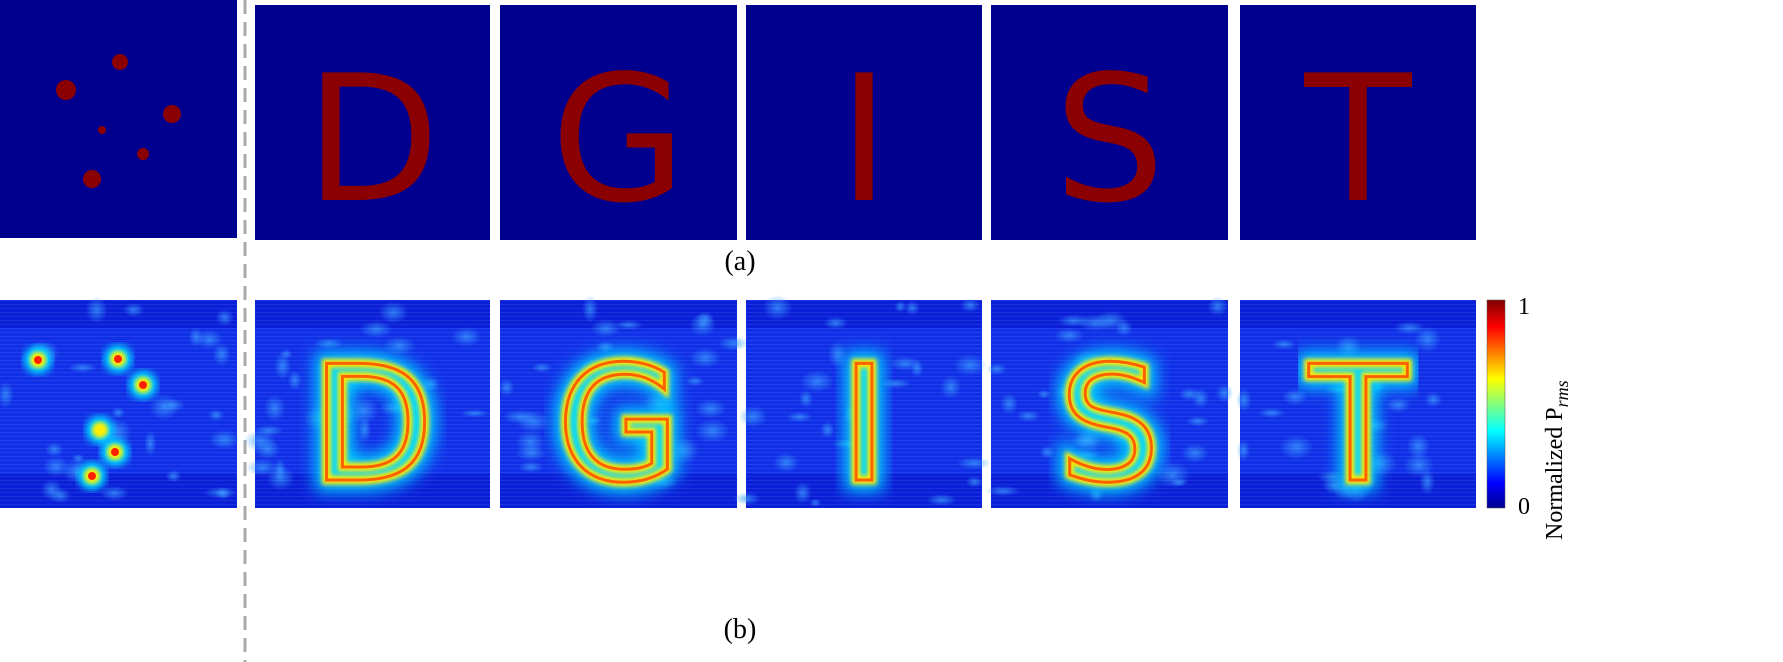 The height and width of the screenshot is (662, 1783). What do you see at coordinates (1524, 507) in the screenshot?
I see `colorbar-min: 0` at bounding box center [1524, 507].